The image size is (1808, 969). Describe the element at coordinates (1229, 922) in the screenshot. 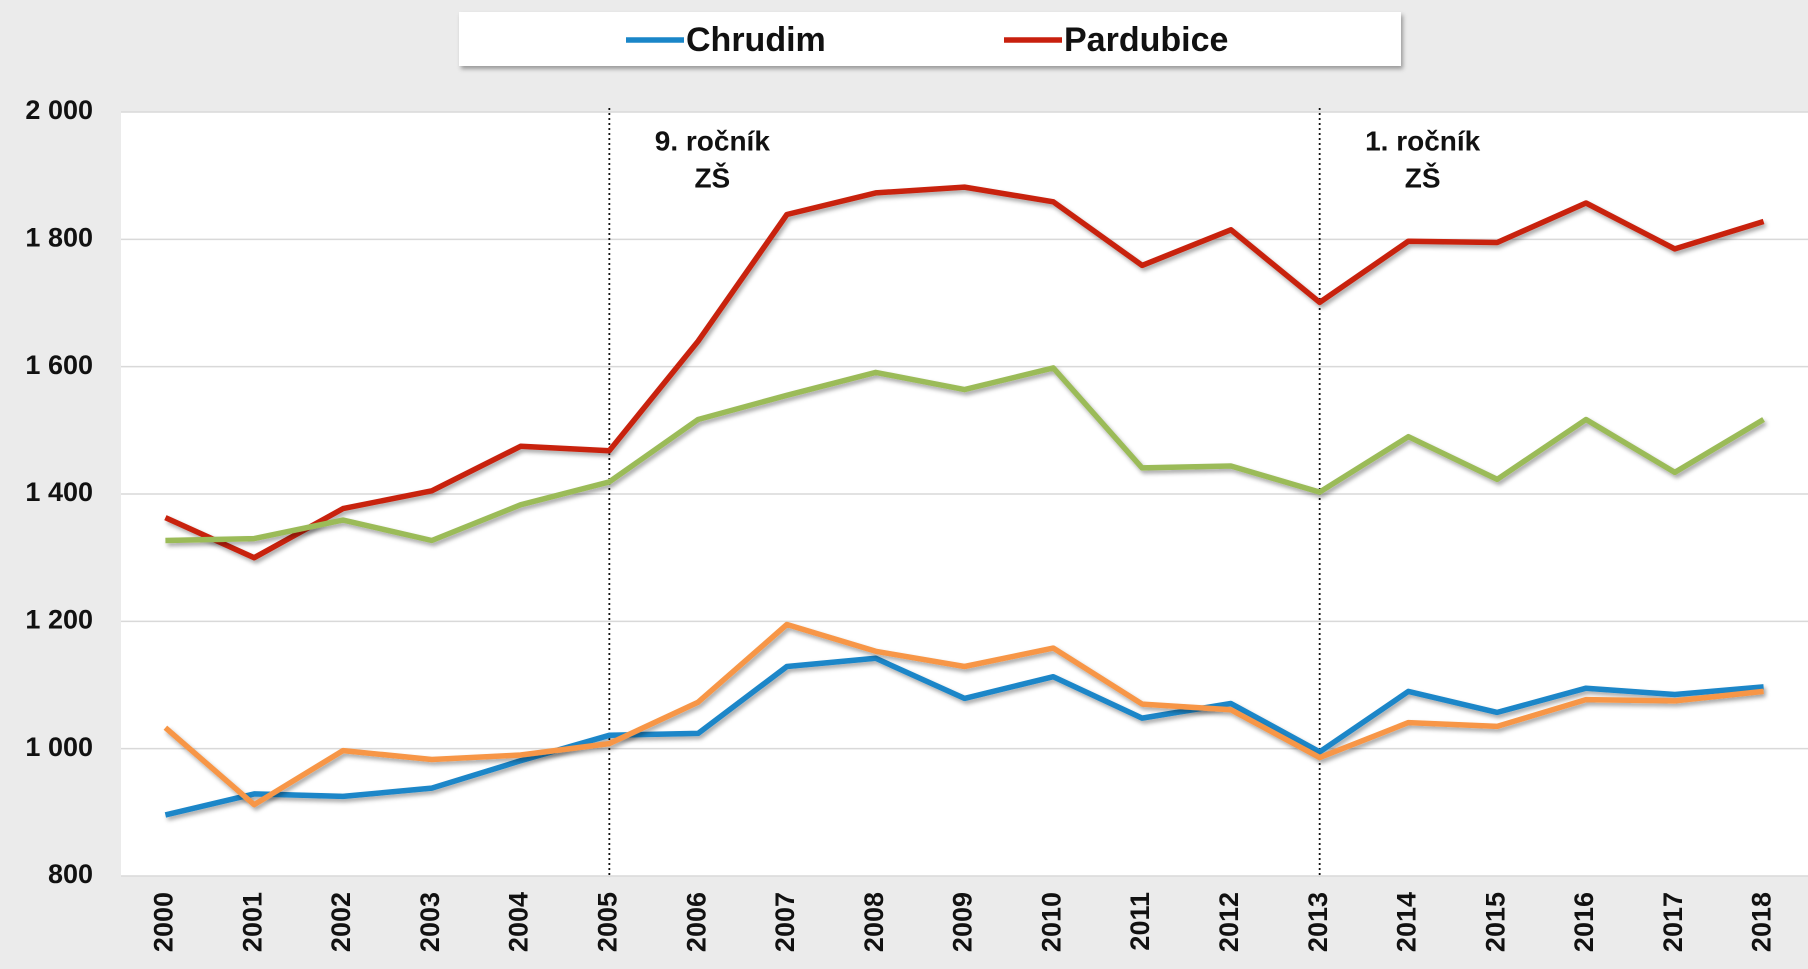

I see `x-tick-label: 2012` at that location.